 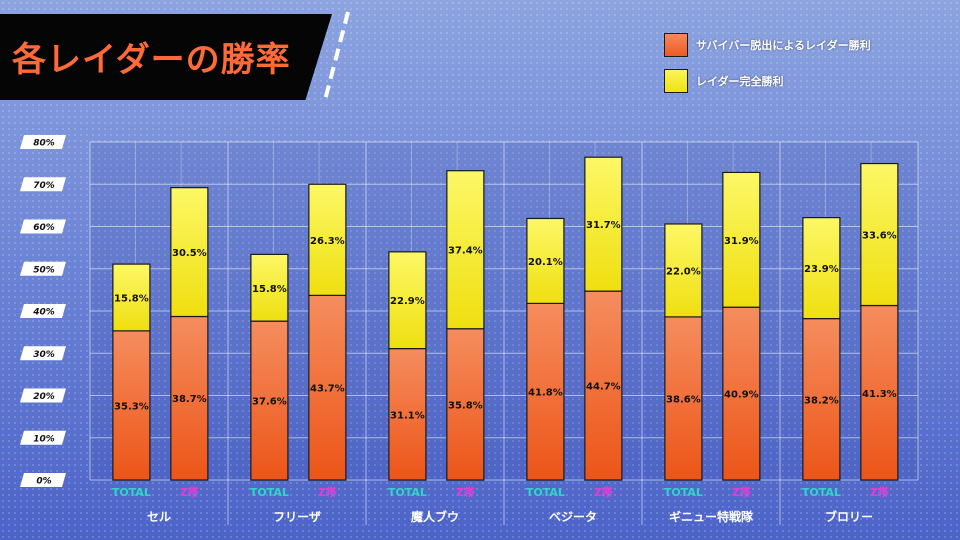 What do you see at coordinates (740, 81) in the screenshot?
I see `legend-label-complete: レイダー完全勝利` at bounding box center [740, 81].